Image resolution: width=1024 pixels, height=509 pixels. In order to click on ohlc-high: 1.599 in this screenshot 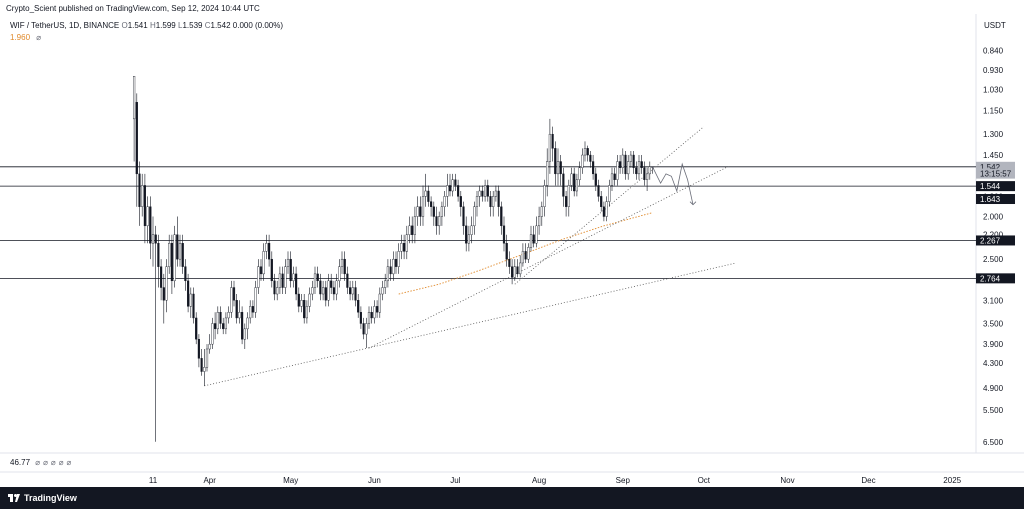, I will do `click(165, 25)`.